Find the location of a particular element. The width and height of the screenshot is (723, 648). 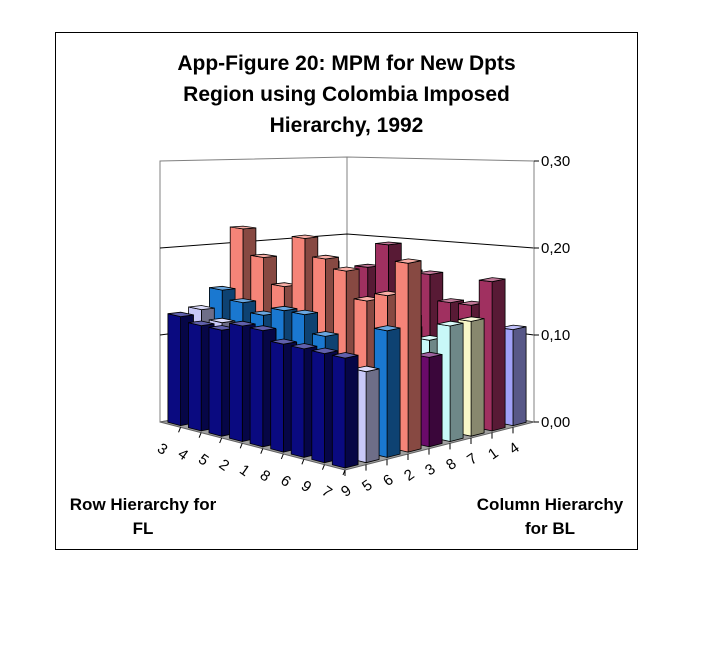

column-tick-label: 2 is located at coordinates (409, 475).